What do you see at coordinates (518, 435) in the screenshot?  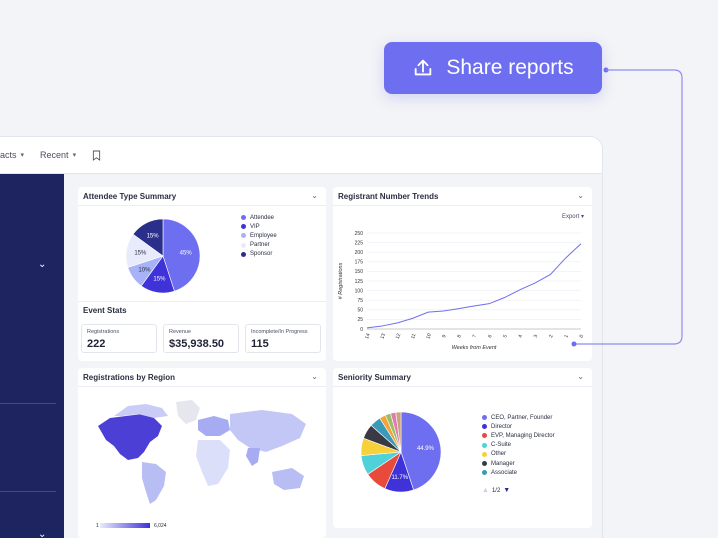 I see `legend-item: EVP, Managing Director` at bounding box center [518, 435].